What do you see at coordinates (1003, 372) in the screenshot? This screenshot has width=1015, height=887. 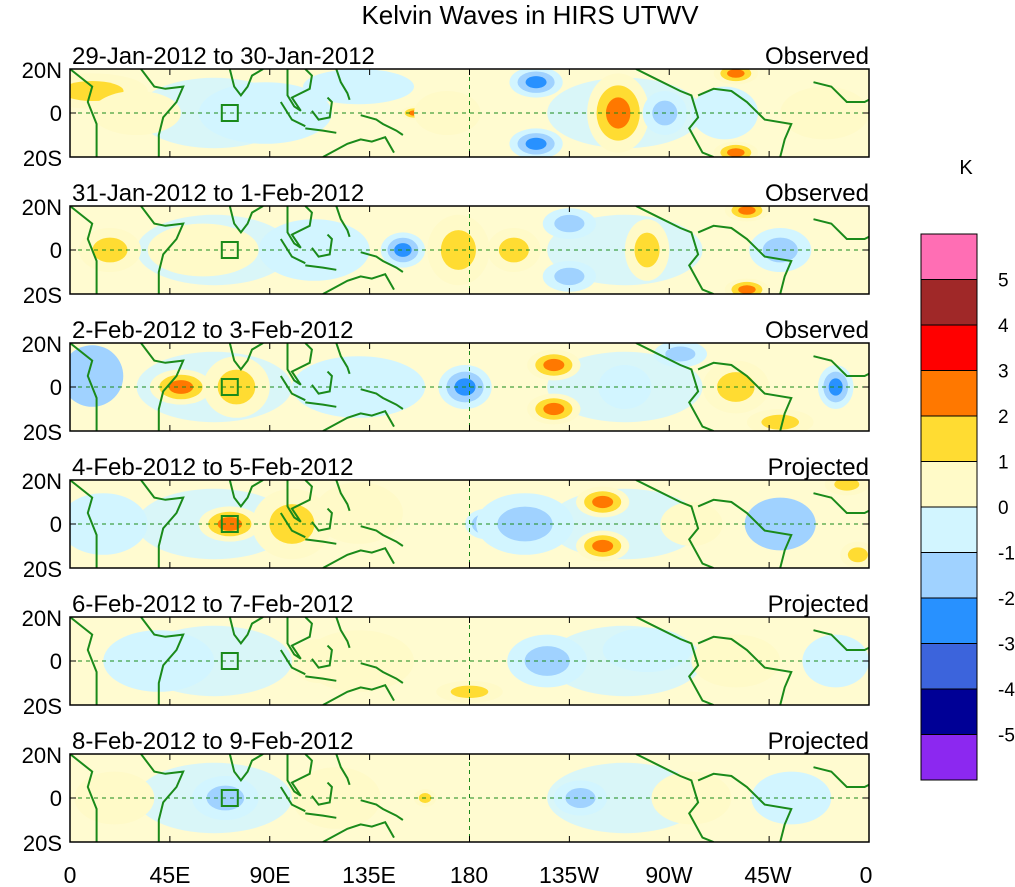 I see `colorbar-level-label: 3` at bounding box center [1003, 372].